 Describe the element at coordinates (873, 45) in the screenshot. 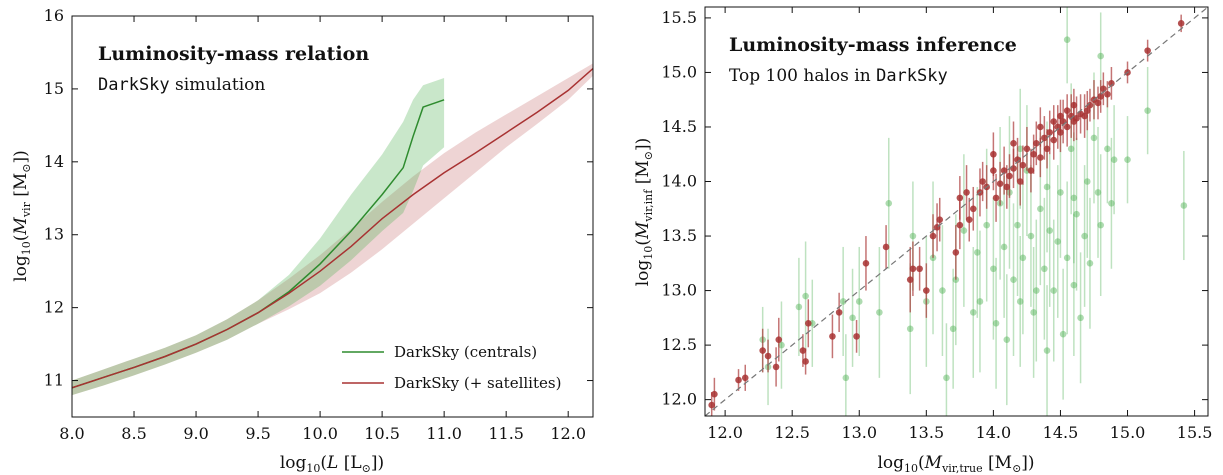

I see `right-chart-title: Luminosity-mass inference` at that location.